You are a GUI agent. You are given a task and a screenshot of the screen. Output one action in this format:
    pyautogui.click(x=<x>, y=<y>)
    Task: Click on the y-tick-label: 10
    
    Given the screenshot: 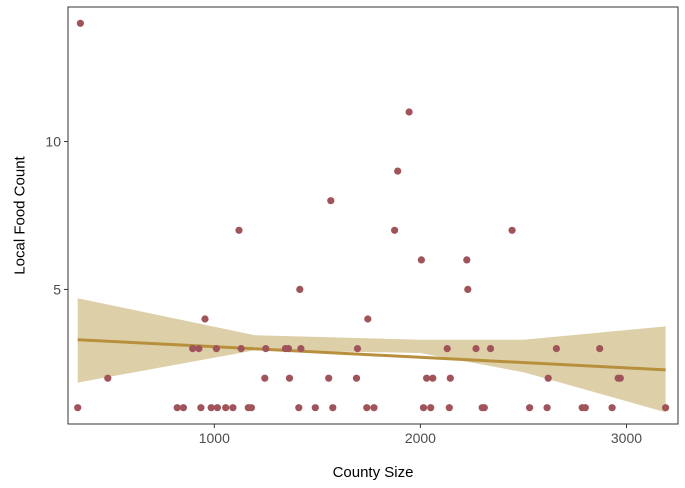 What is the action you would take?
    pyautogui.click(x=53, y=142)
    